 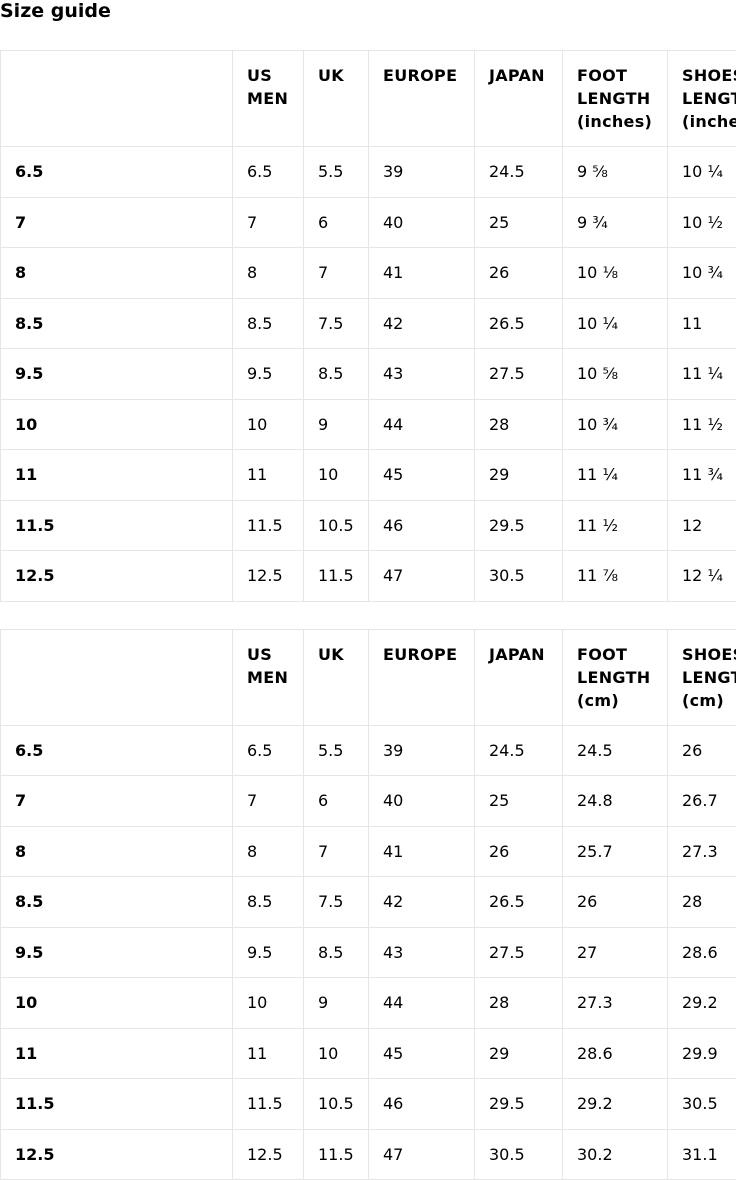 What do you see at coordinates (702, 99) in the screenshot?
I see `header-cell: SHOES LENGTH (inches)` at bounding box center [702, 99].